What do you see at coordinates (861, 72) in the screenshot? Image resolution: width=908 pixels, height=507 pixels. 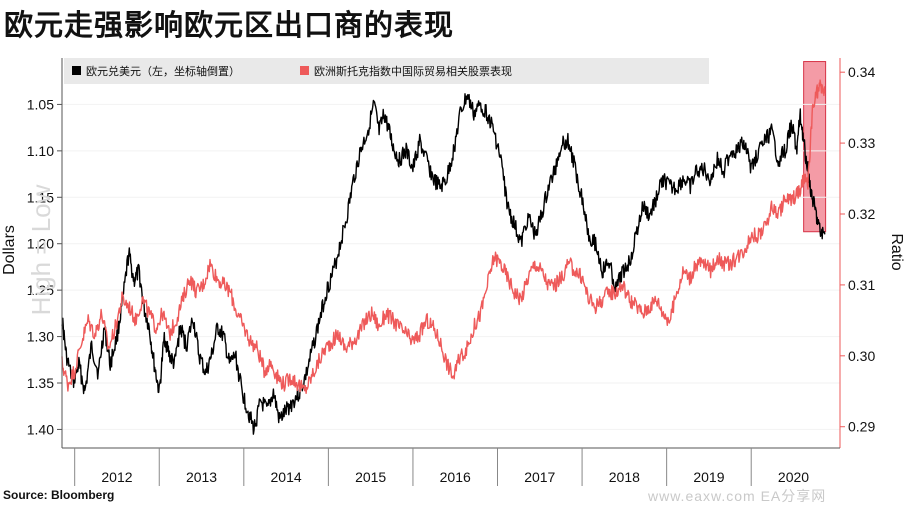 I see `right-tick-label: 0.34` at bounding box center [861, 72].